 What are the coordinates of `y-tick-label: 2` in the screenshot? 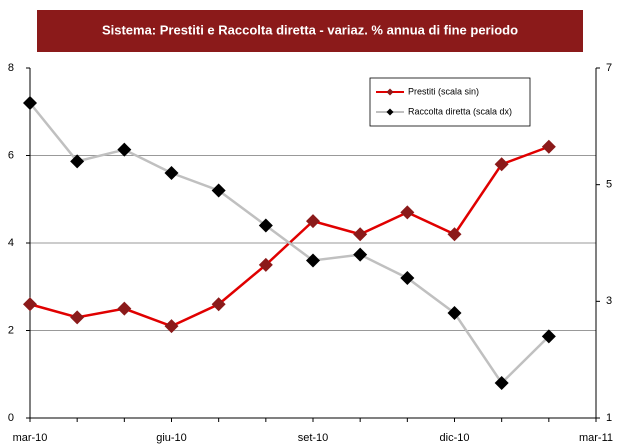 It's located at (11, 330).